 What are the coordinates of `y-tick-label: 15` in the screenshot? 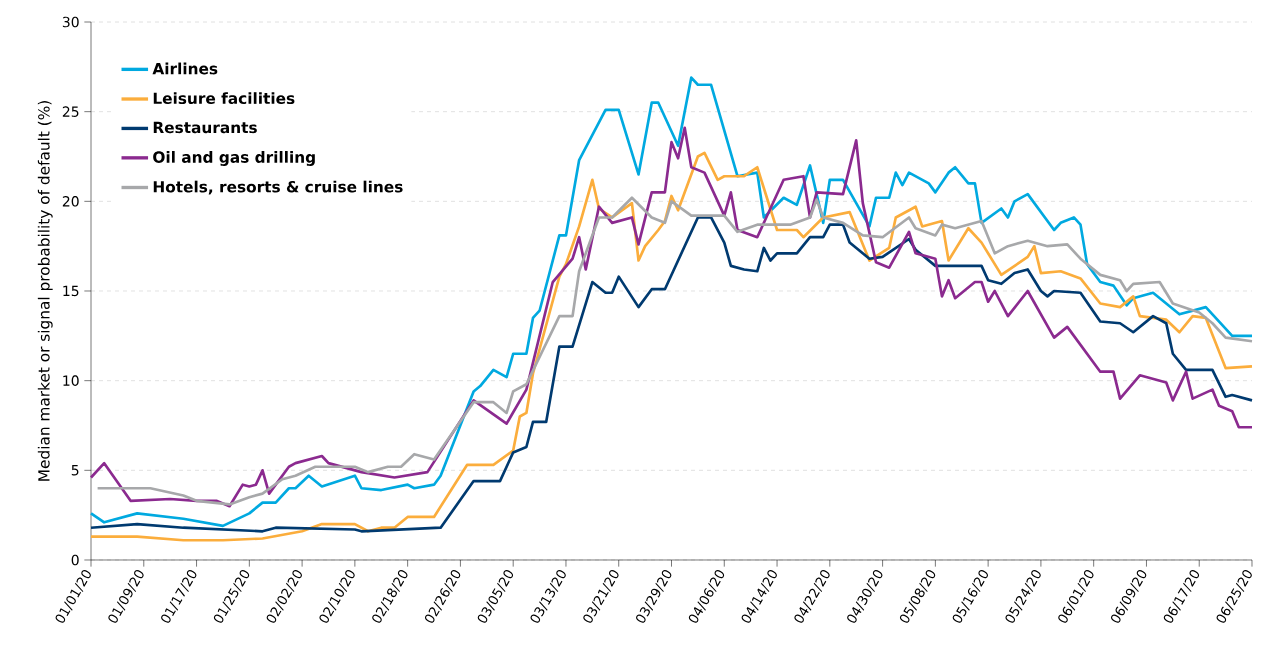 It's located at (71, 291).